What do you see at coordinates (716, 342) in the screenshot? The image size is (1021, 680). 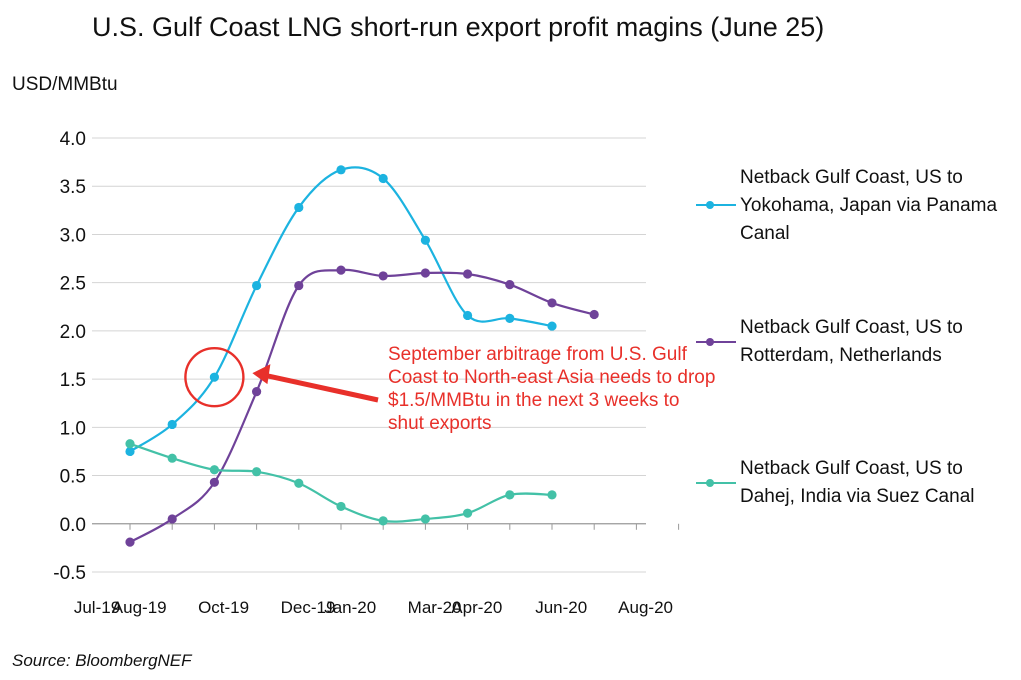 I see `legend-swatch-rotterdam` at bounding box center [716, 342].